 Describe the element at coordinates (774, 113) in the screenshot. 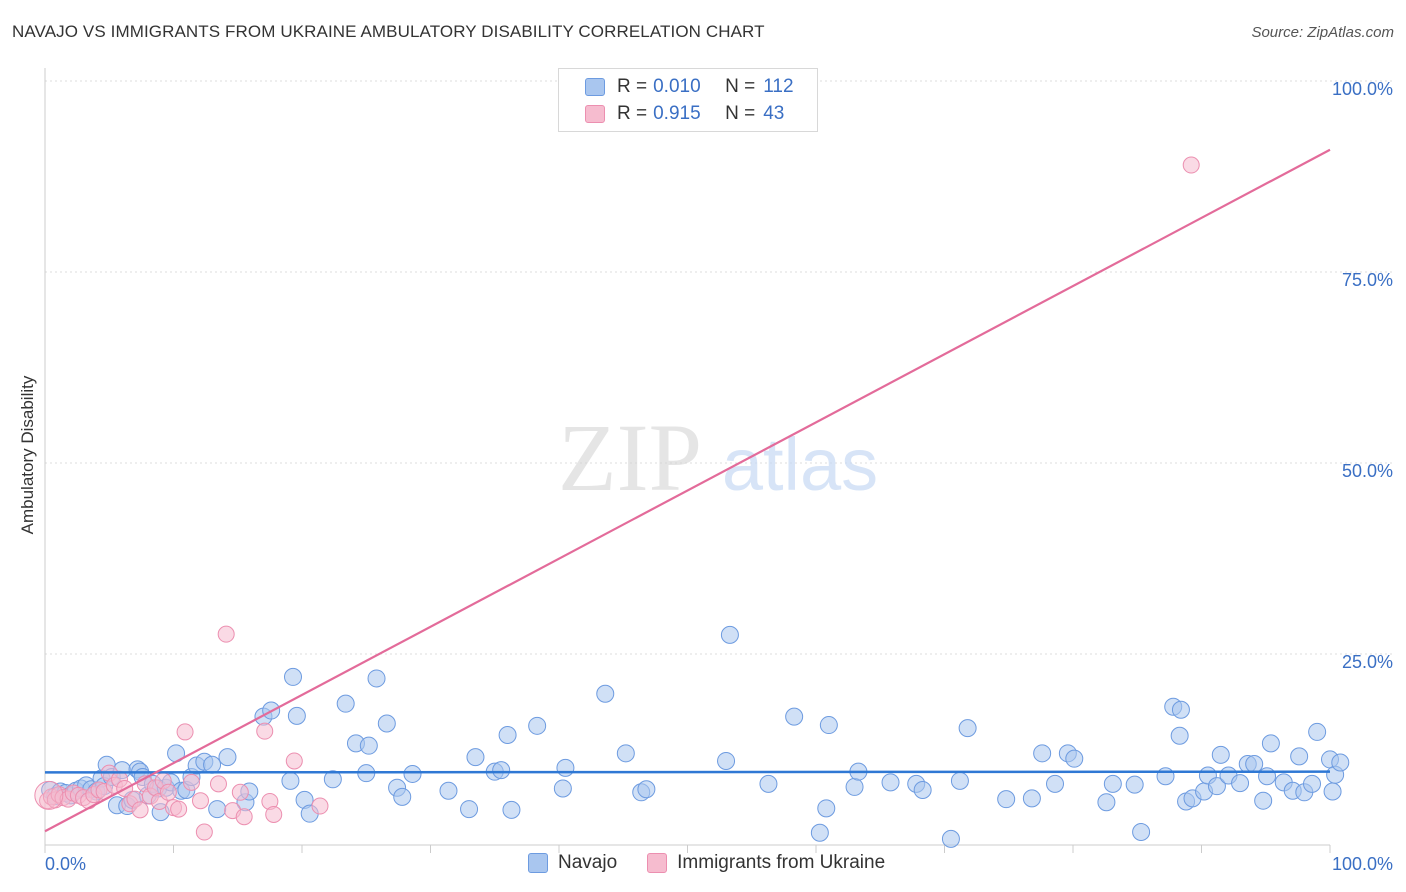

I see `legend-n-value: 43` at that location.